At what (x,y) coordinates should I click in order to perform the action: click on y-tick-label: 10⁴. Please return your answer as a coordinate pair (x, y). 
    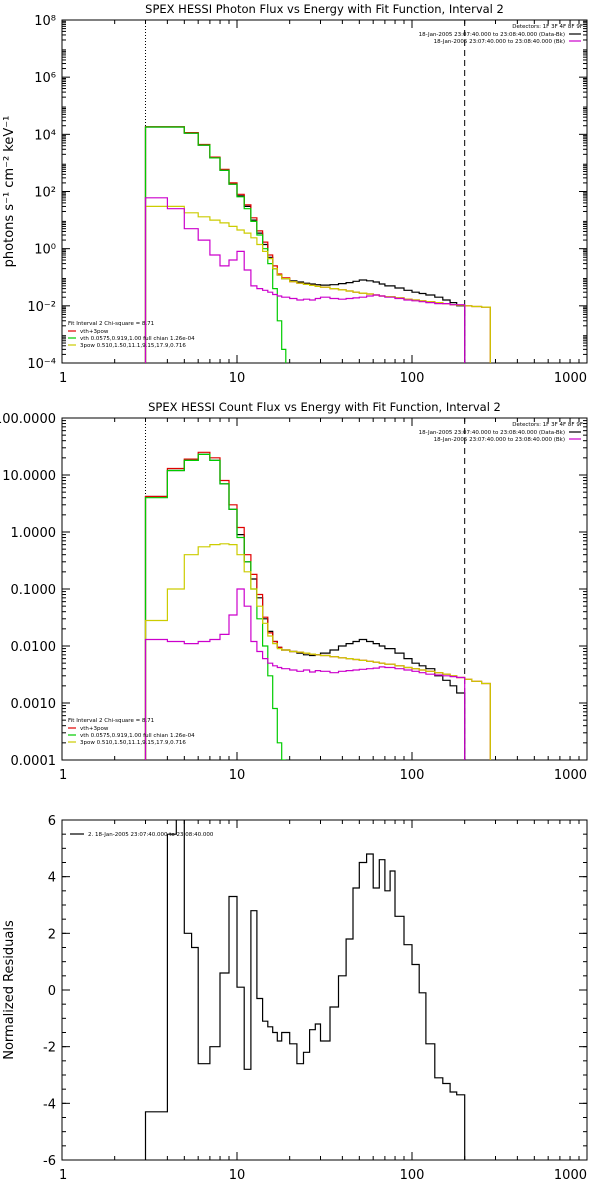
    Looking at the image, I should click on (45, 135).